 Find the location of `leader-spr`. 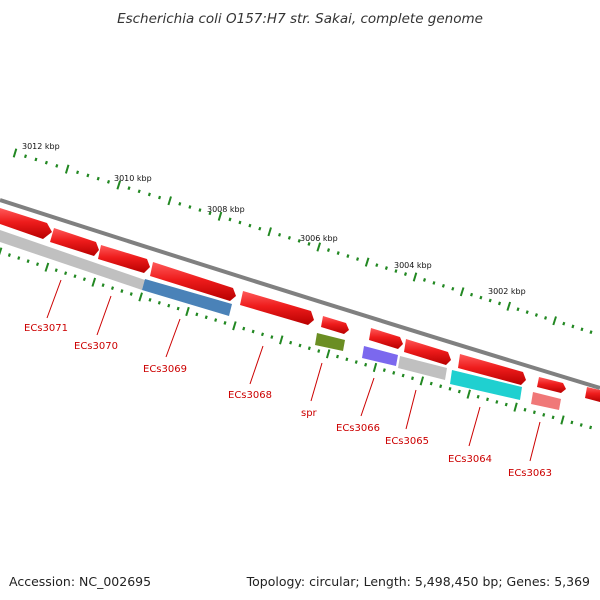

leader-spr is located at coordinates (316, 382).